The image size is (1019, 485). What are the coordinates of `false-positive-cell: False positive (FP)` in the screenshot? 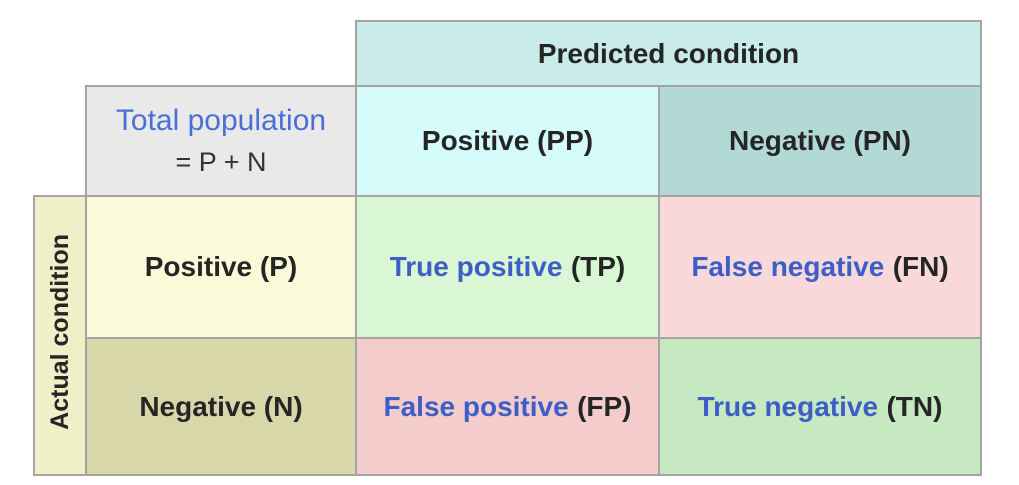 It's located at (507, 406).